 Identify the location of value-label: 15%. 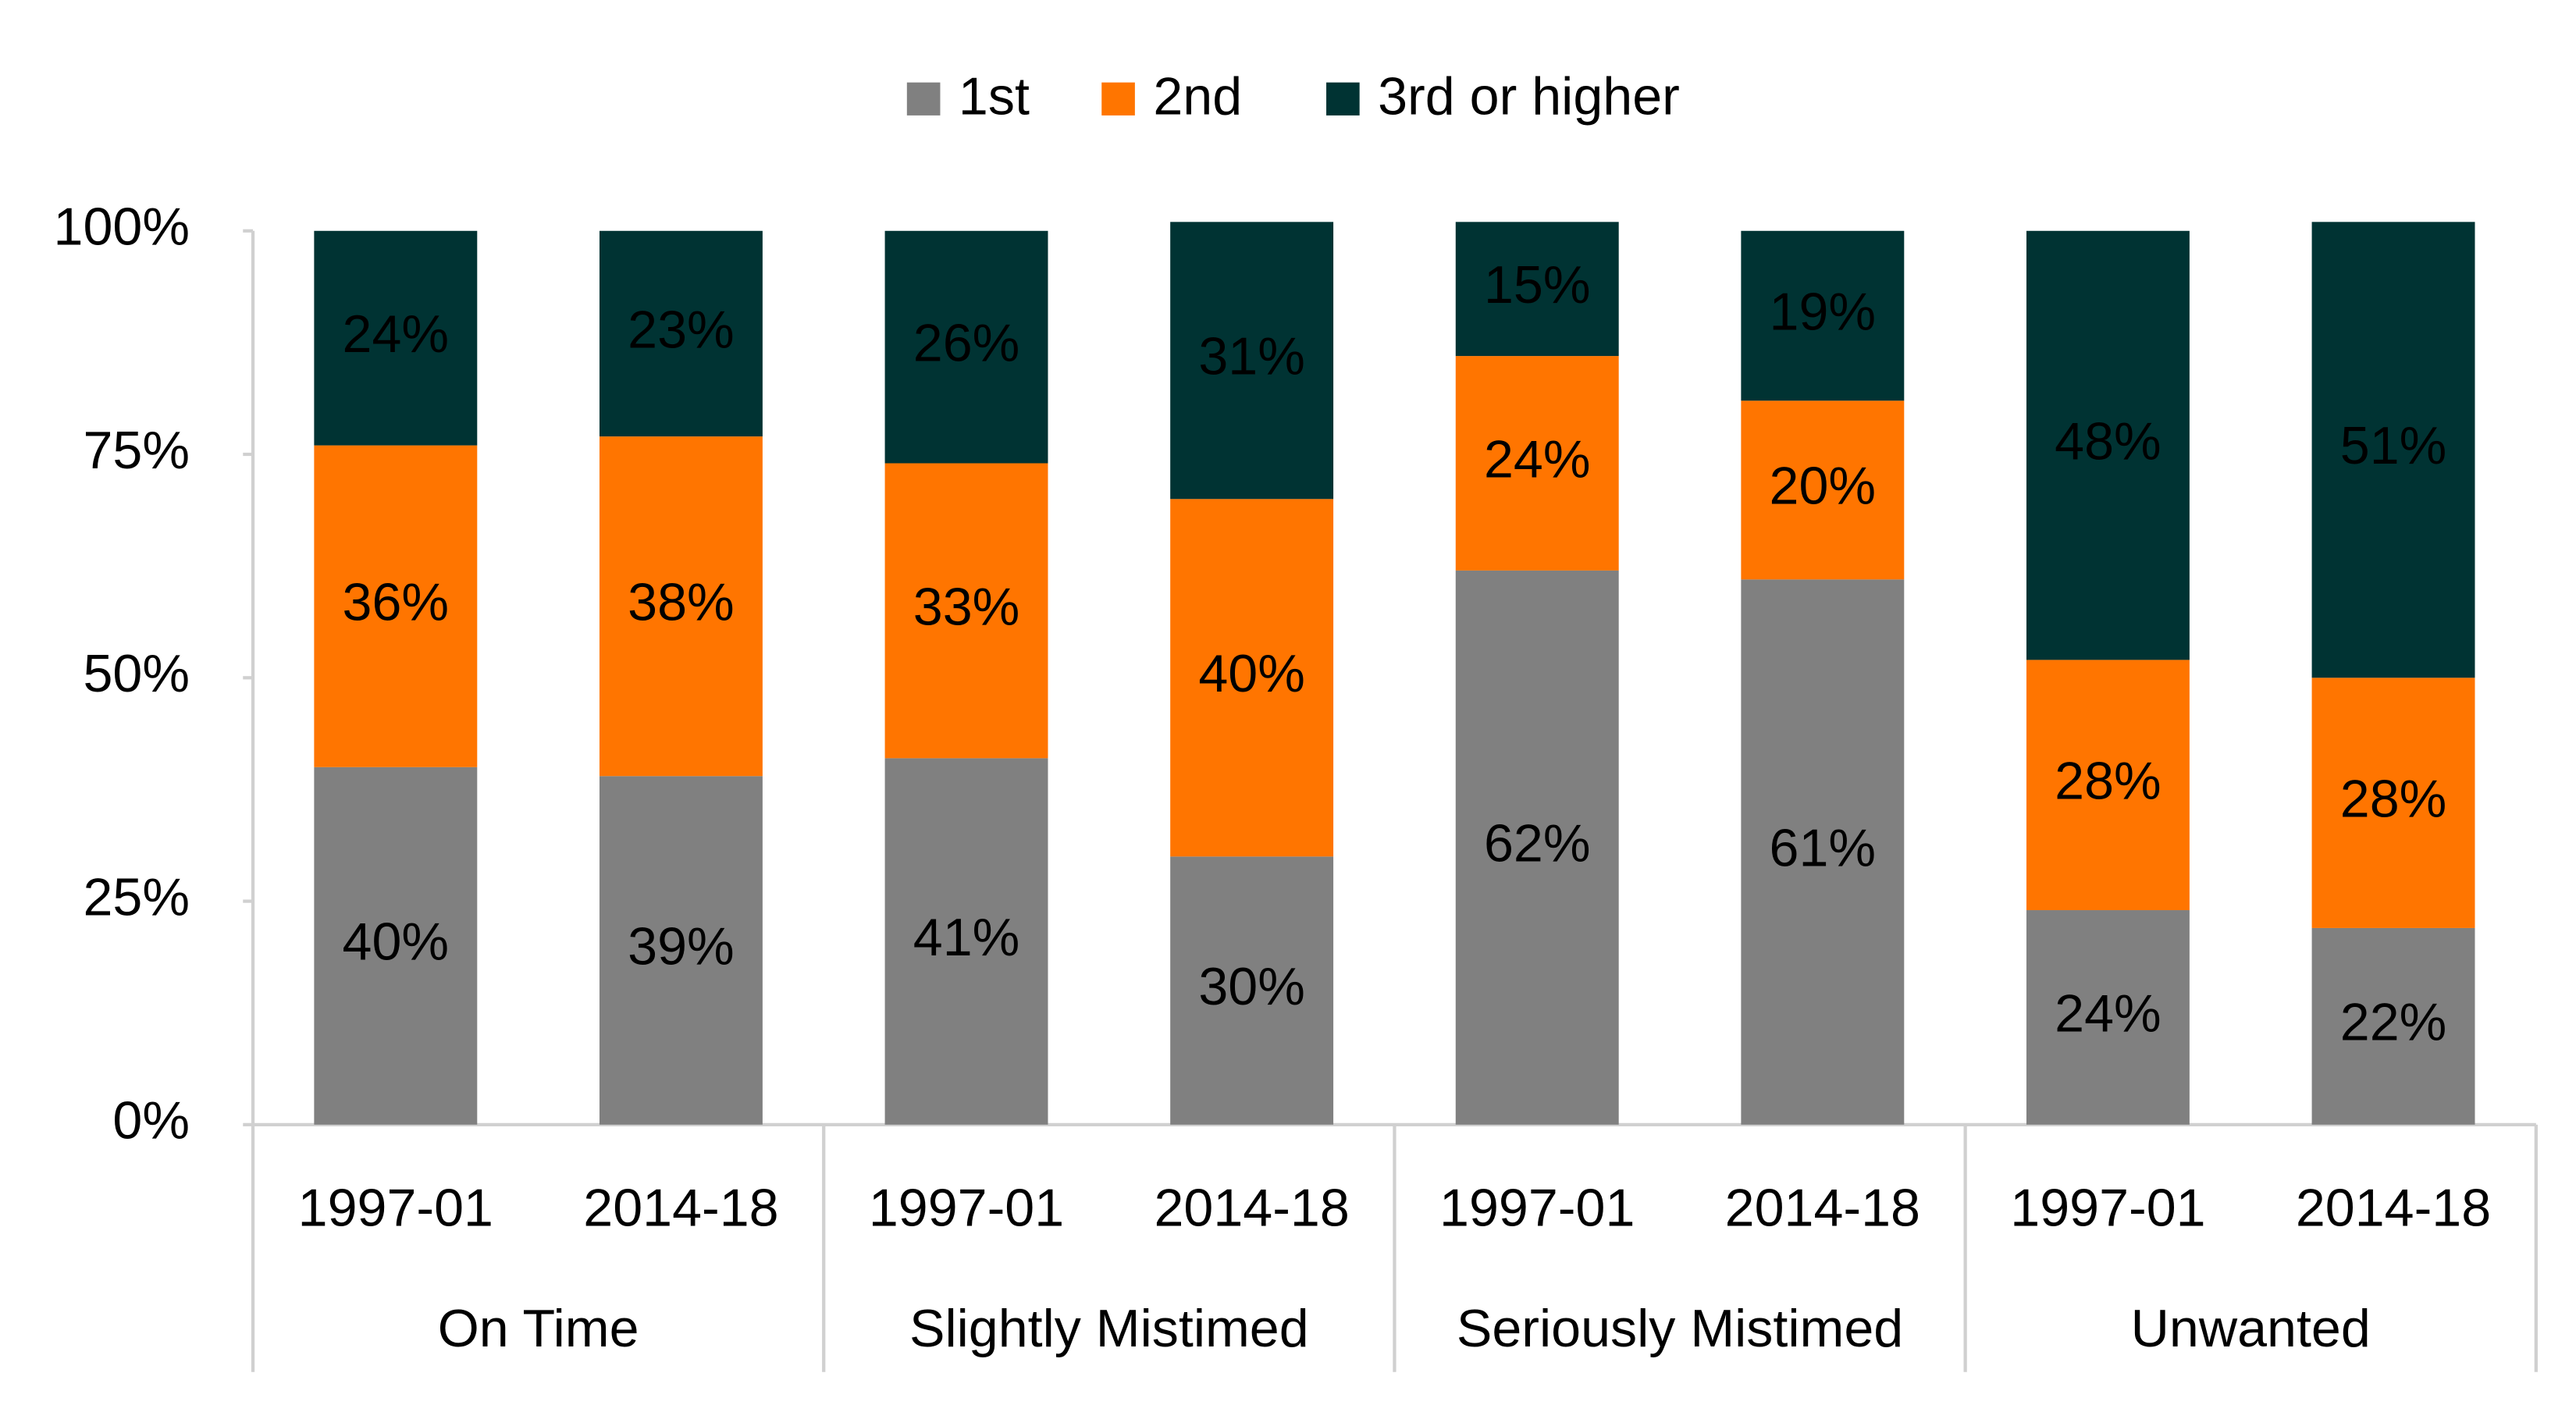
(1537, 286).